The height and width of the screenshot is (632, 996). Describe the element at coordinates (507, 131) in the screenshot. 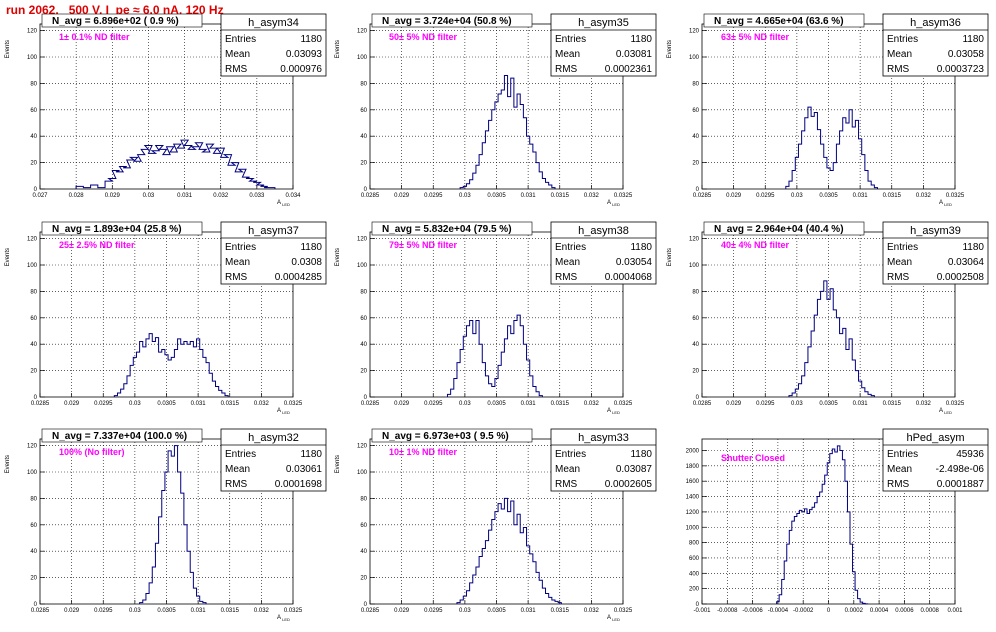

I see `histogram-series-h_asym35` at that location.